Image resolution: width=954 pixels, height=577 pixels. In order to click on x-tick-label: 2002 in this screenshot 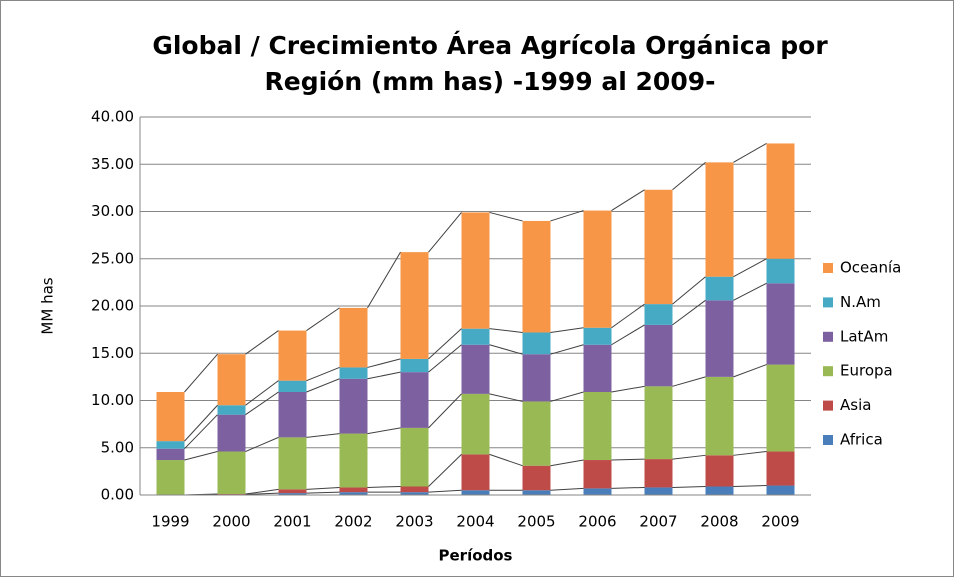, I will do `click(353, 522)`.